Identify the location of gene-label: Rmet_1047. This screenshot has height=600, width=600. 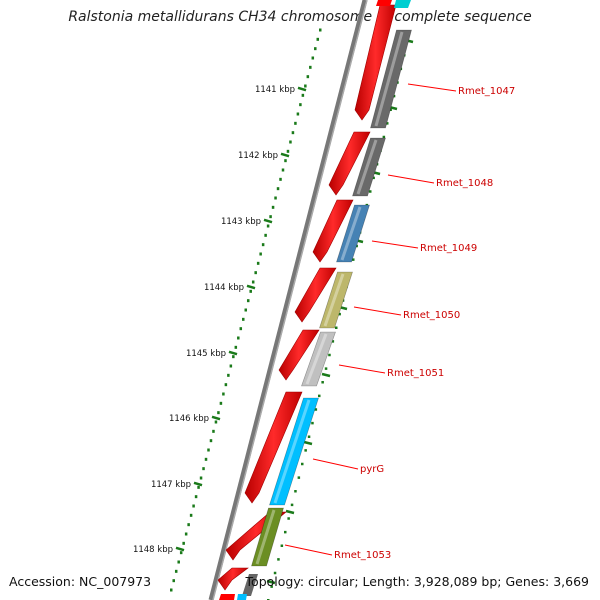
(486, 91).